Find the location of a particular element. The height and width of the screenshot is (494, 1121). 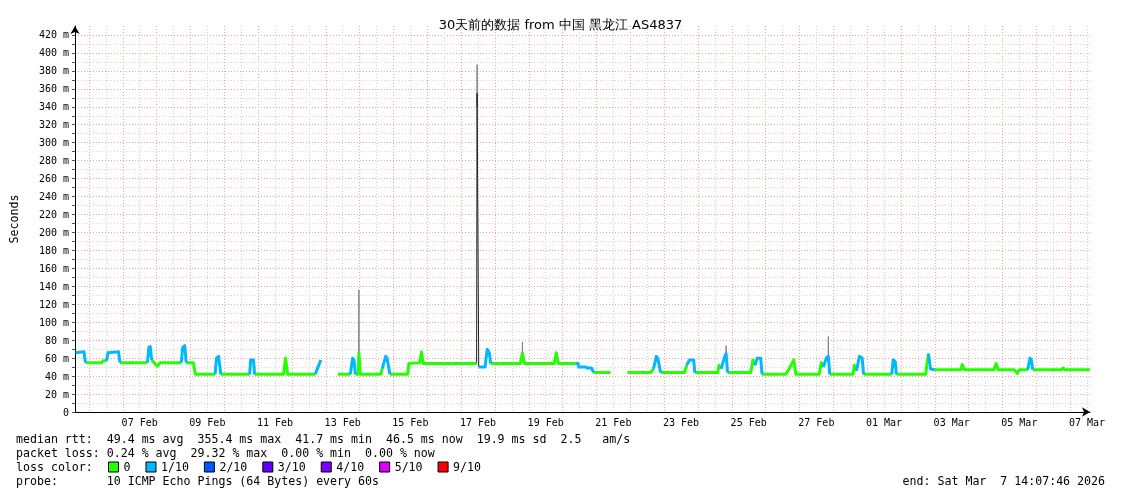

y-tick-label: 260 m is located at coordinates (53, 179).